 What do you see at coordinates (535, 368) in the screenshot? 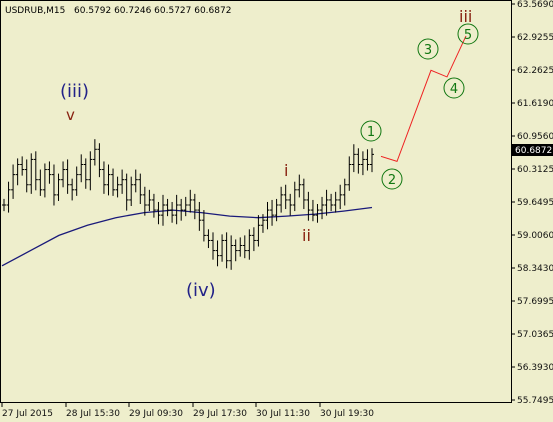
I see `price-tick-label: 56.3930` at bounding box center [535, 368].